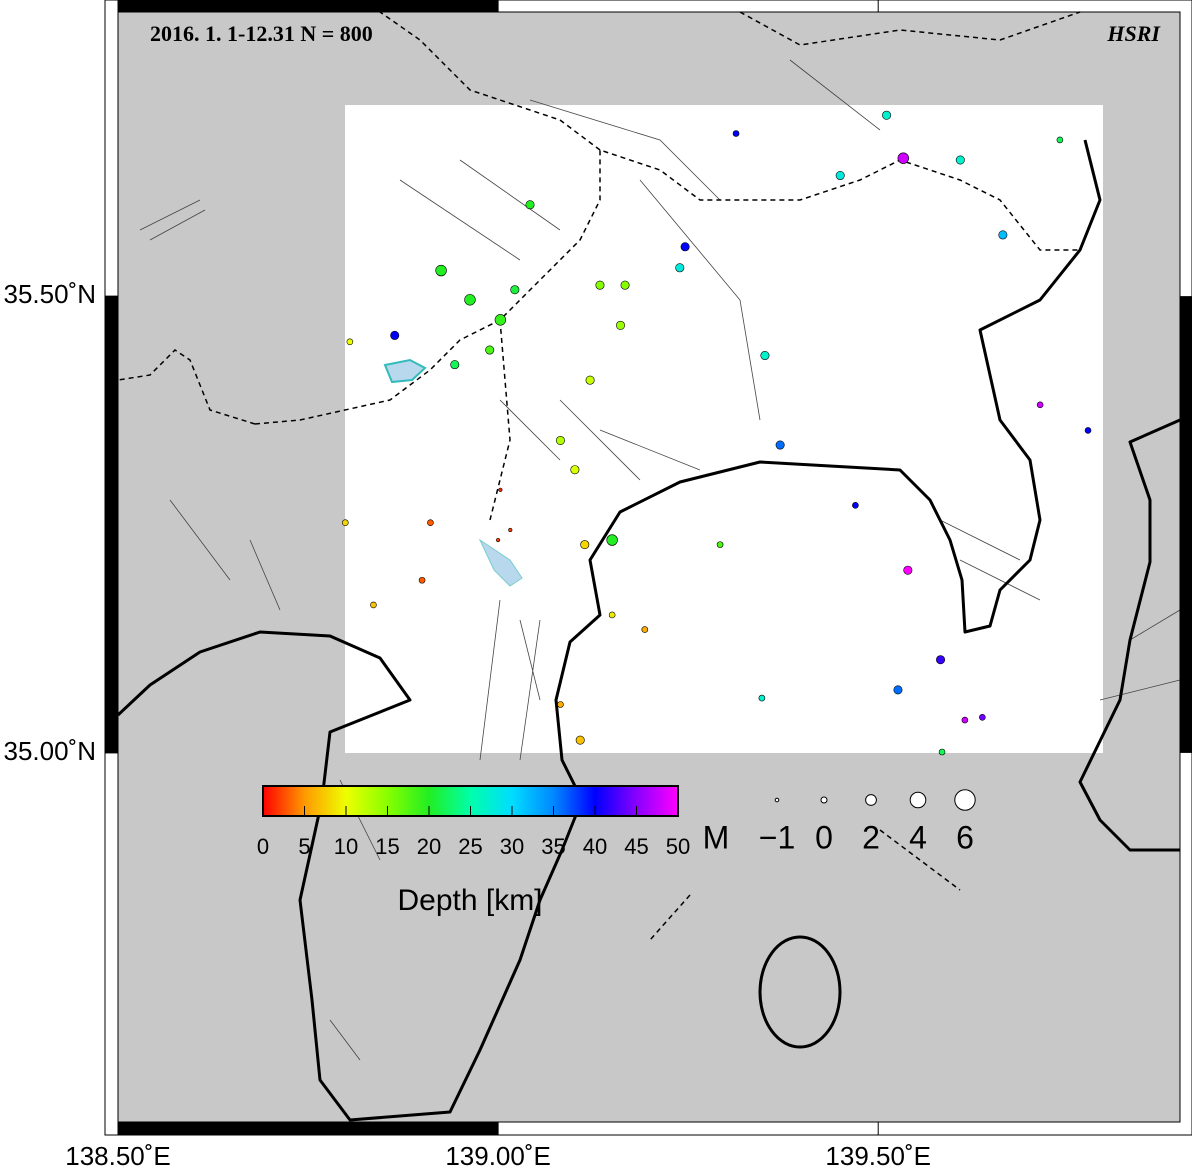  I want to click on magnitude-label: M, so click(716, 837).